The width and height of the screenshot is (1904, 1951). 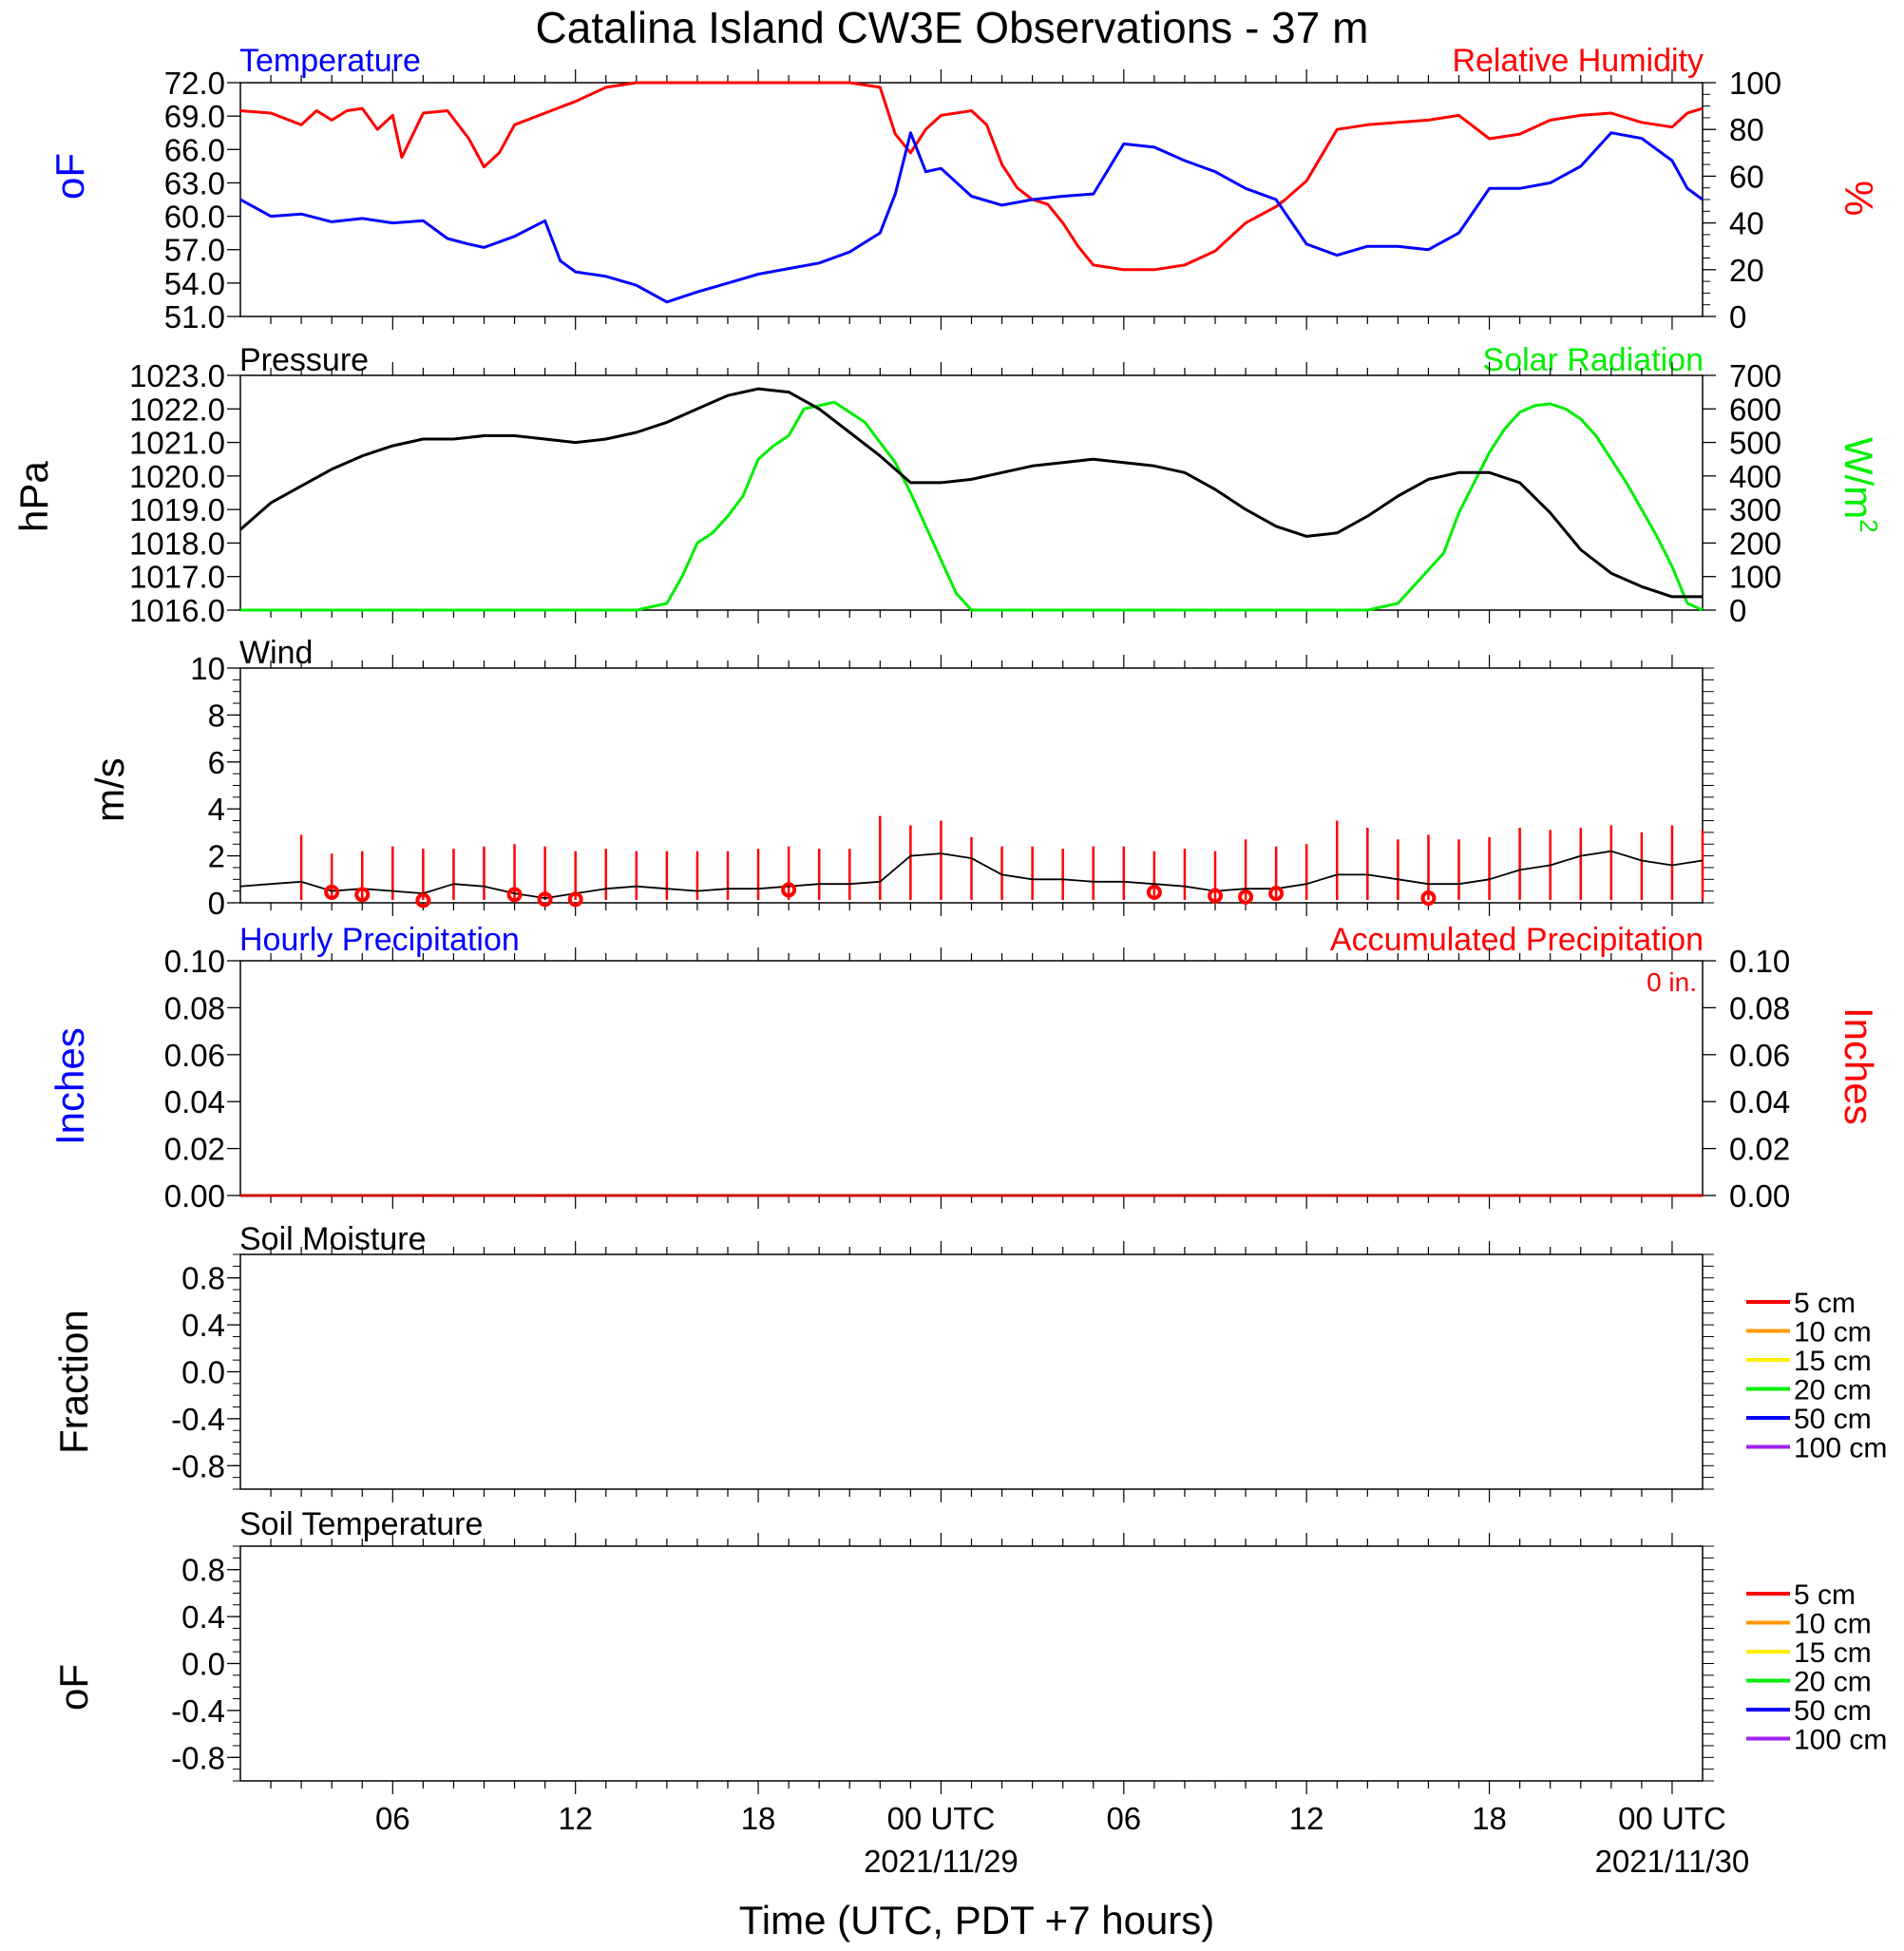 I want to click on solar-y2tick-label: 500, so click(x=1755, y=443).